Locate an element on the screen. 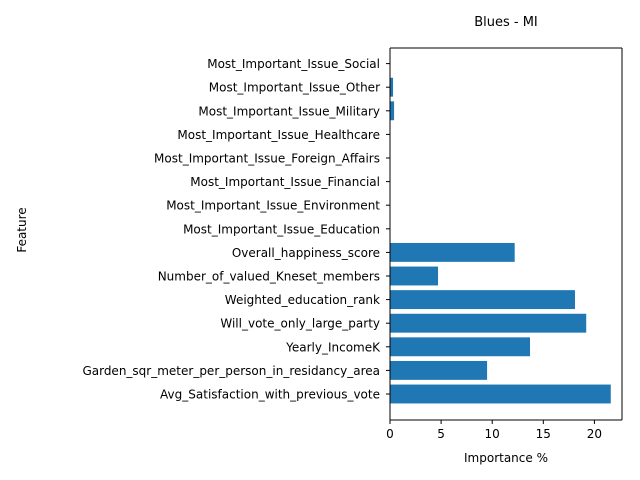  y-tick-label: Most_Important_Issue_Financial is located at coordinates (285, 182).